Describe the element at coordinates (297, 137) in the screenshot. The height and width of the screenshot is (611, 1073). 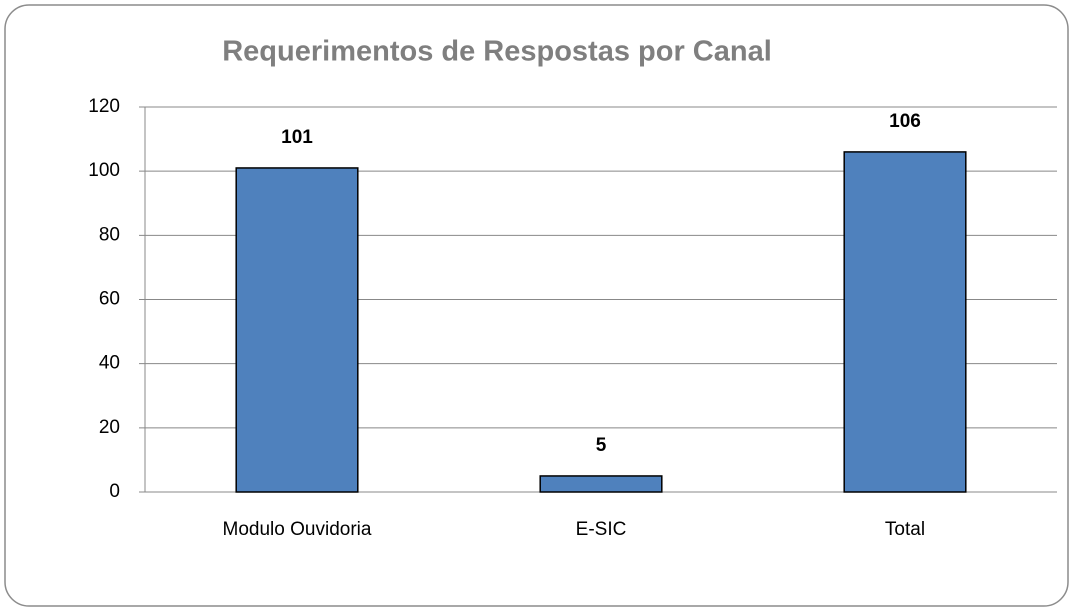
I see `value-label: 101` at that location.